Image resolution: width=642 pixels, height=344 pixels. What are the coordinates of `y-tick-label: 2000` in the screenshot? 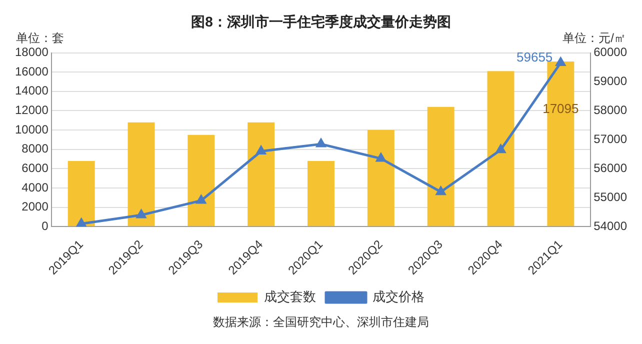 It's located at (35, 207).